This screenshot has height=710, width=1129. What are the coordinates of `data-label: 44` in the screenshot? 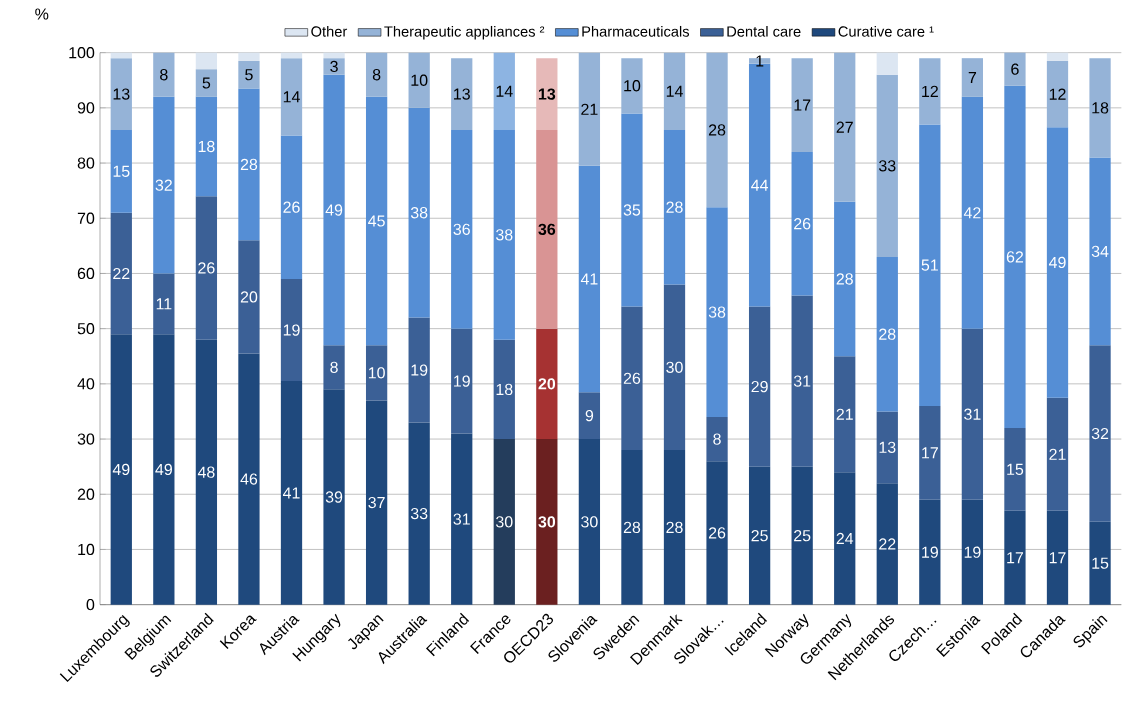 It's located at (760, 185).